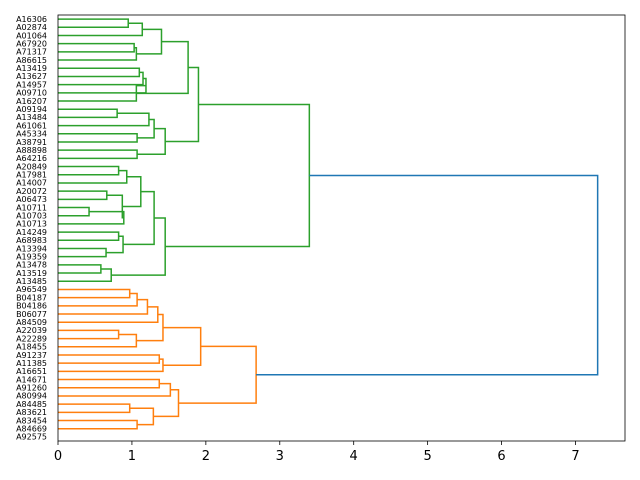 This screenshot has width=640, height=480. Describe the element at coordinates (31, 93) in the screenshot. I see `leaf-label: A09710` at that location.